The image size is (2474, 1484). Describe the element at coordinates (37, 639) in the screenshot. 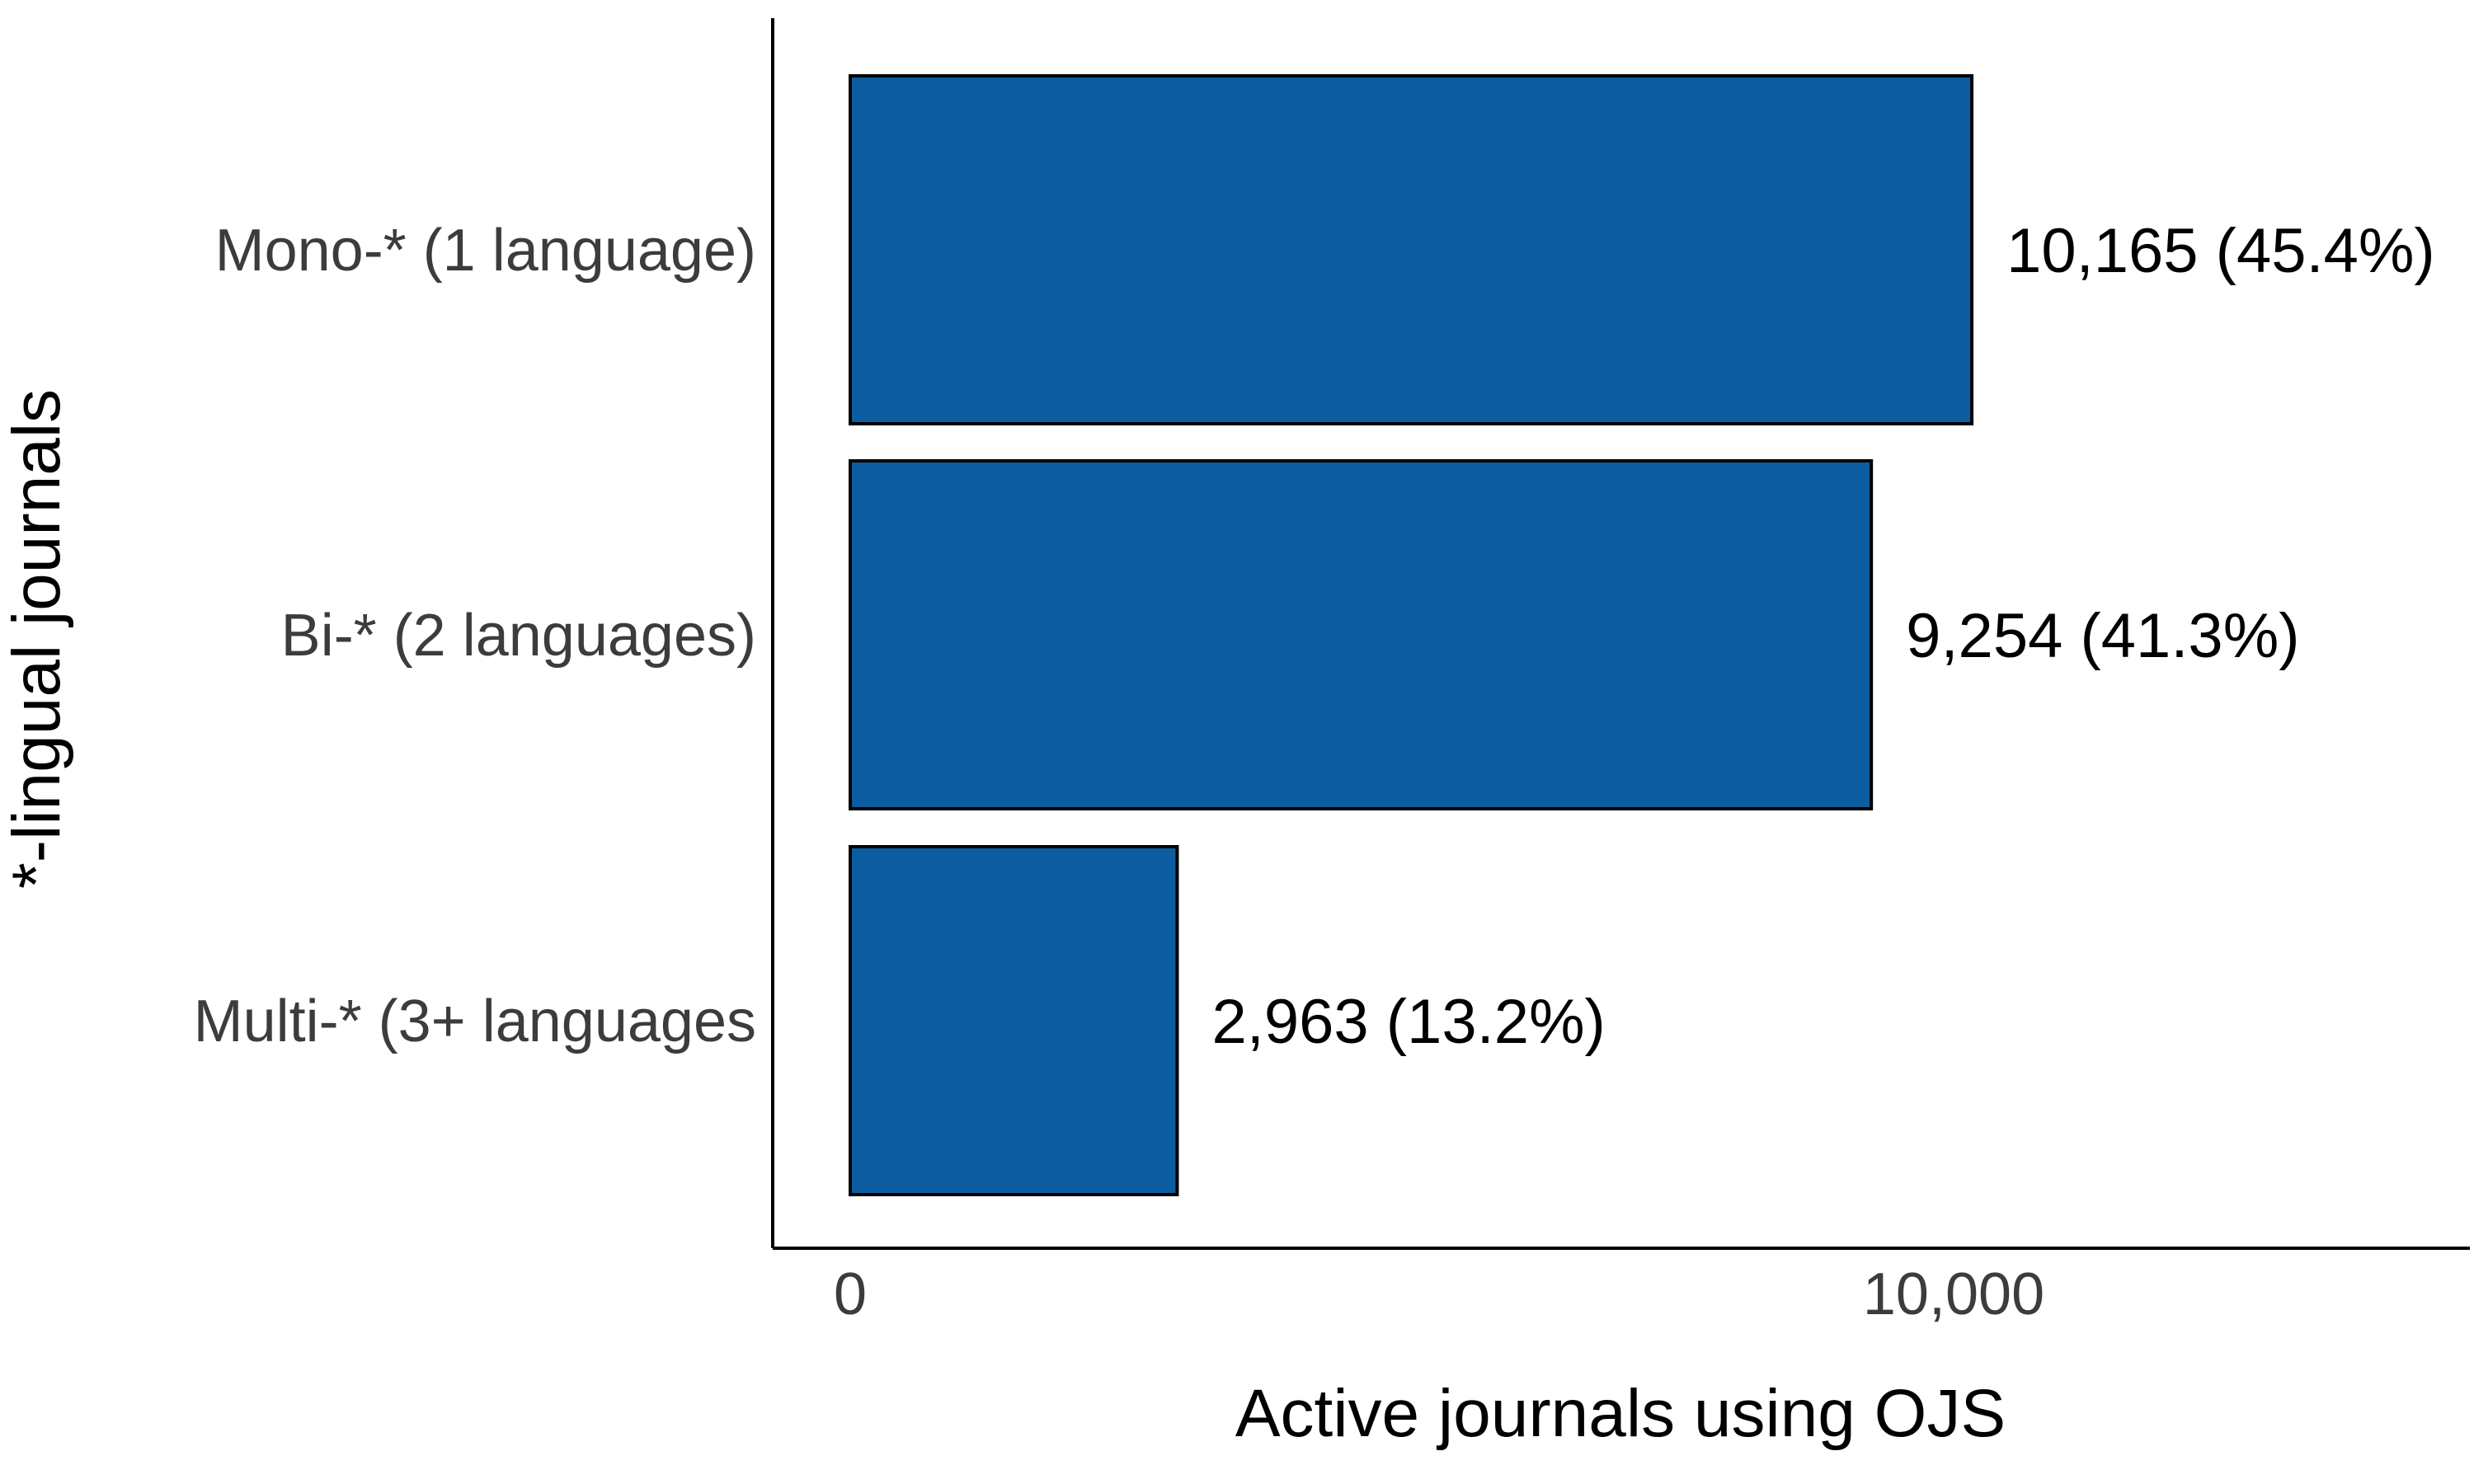

I see `y-axis-title: *-lingual journals` at that location.